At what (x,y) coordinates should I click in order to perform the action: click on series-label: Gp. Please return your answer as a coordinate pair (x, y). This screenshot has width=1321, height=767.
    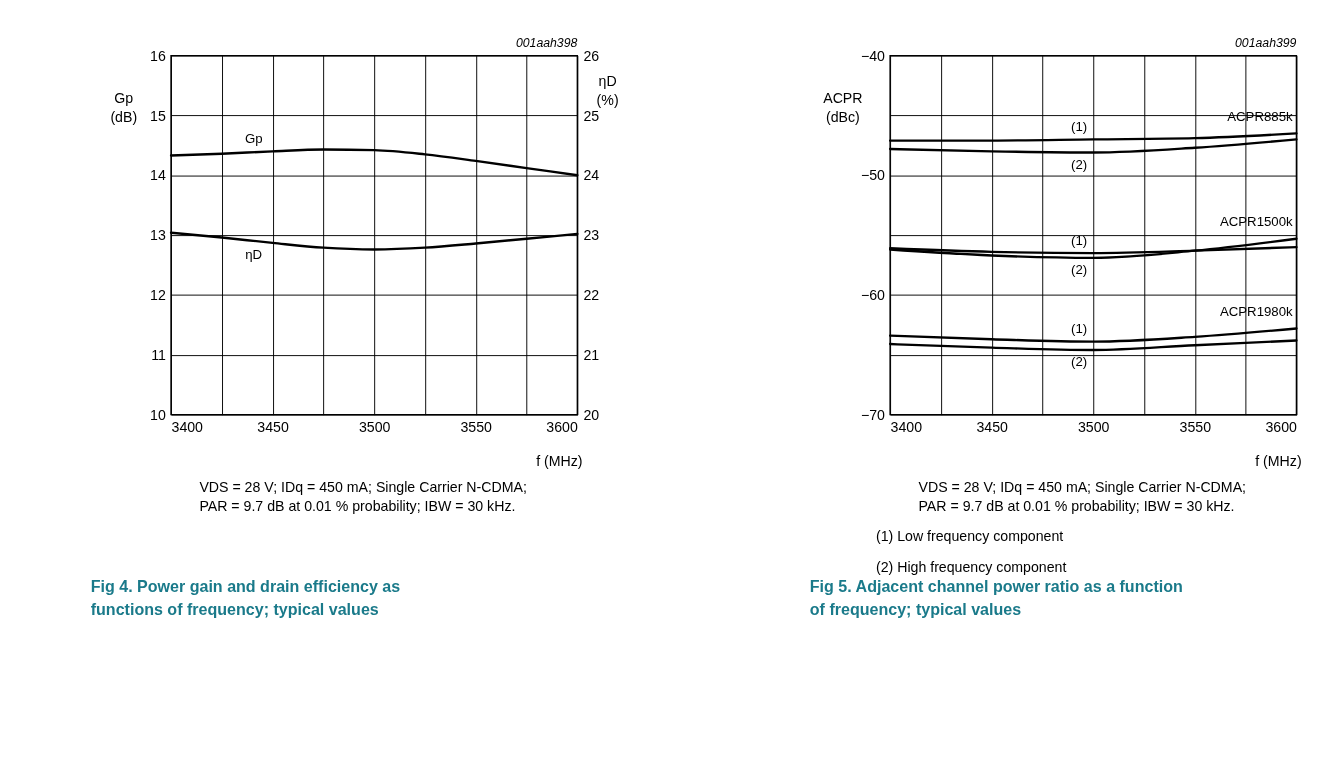
    Looking at the image, I should click on (253, 138).